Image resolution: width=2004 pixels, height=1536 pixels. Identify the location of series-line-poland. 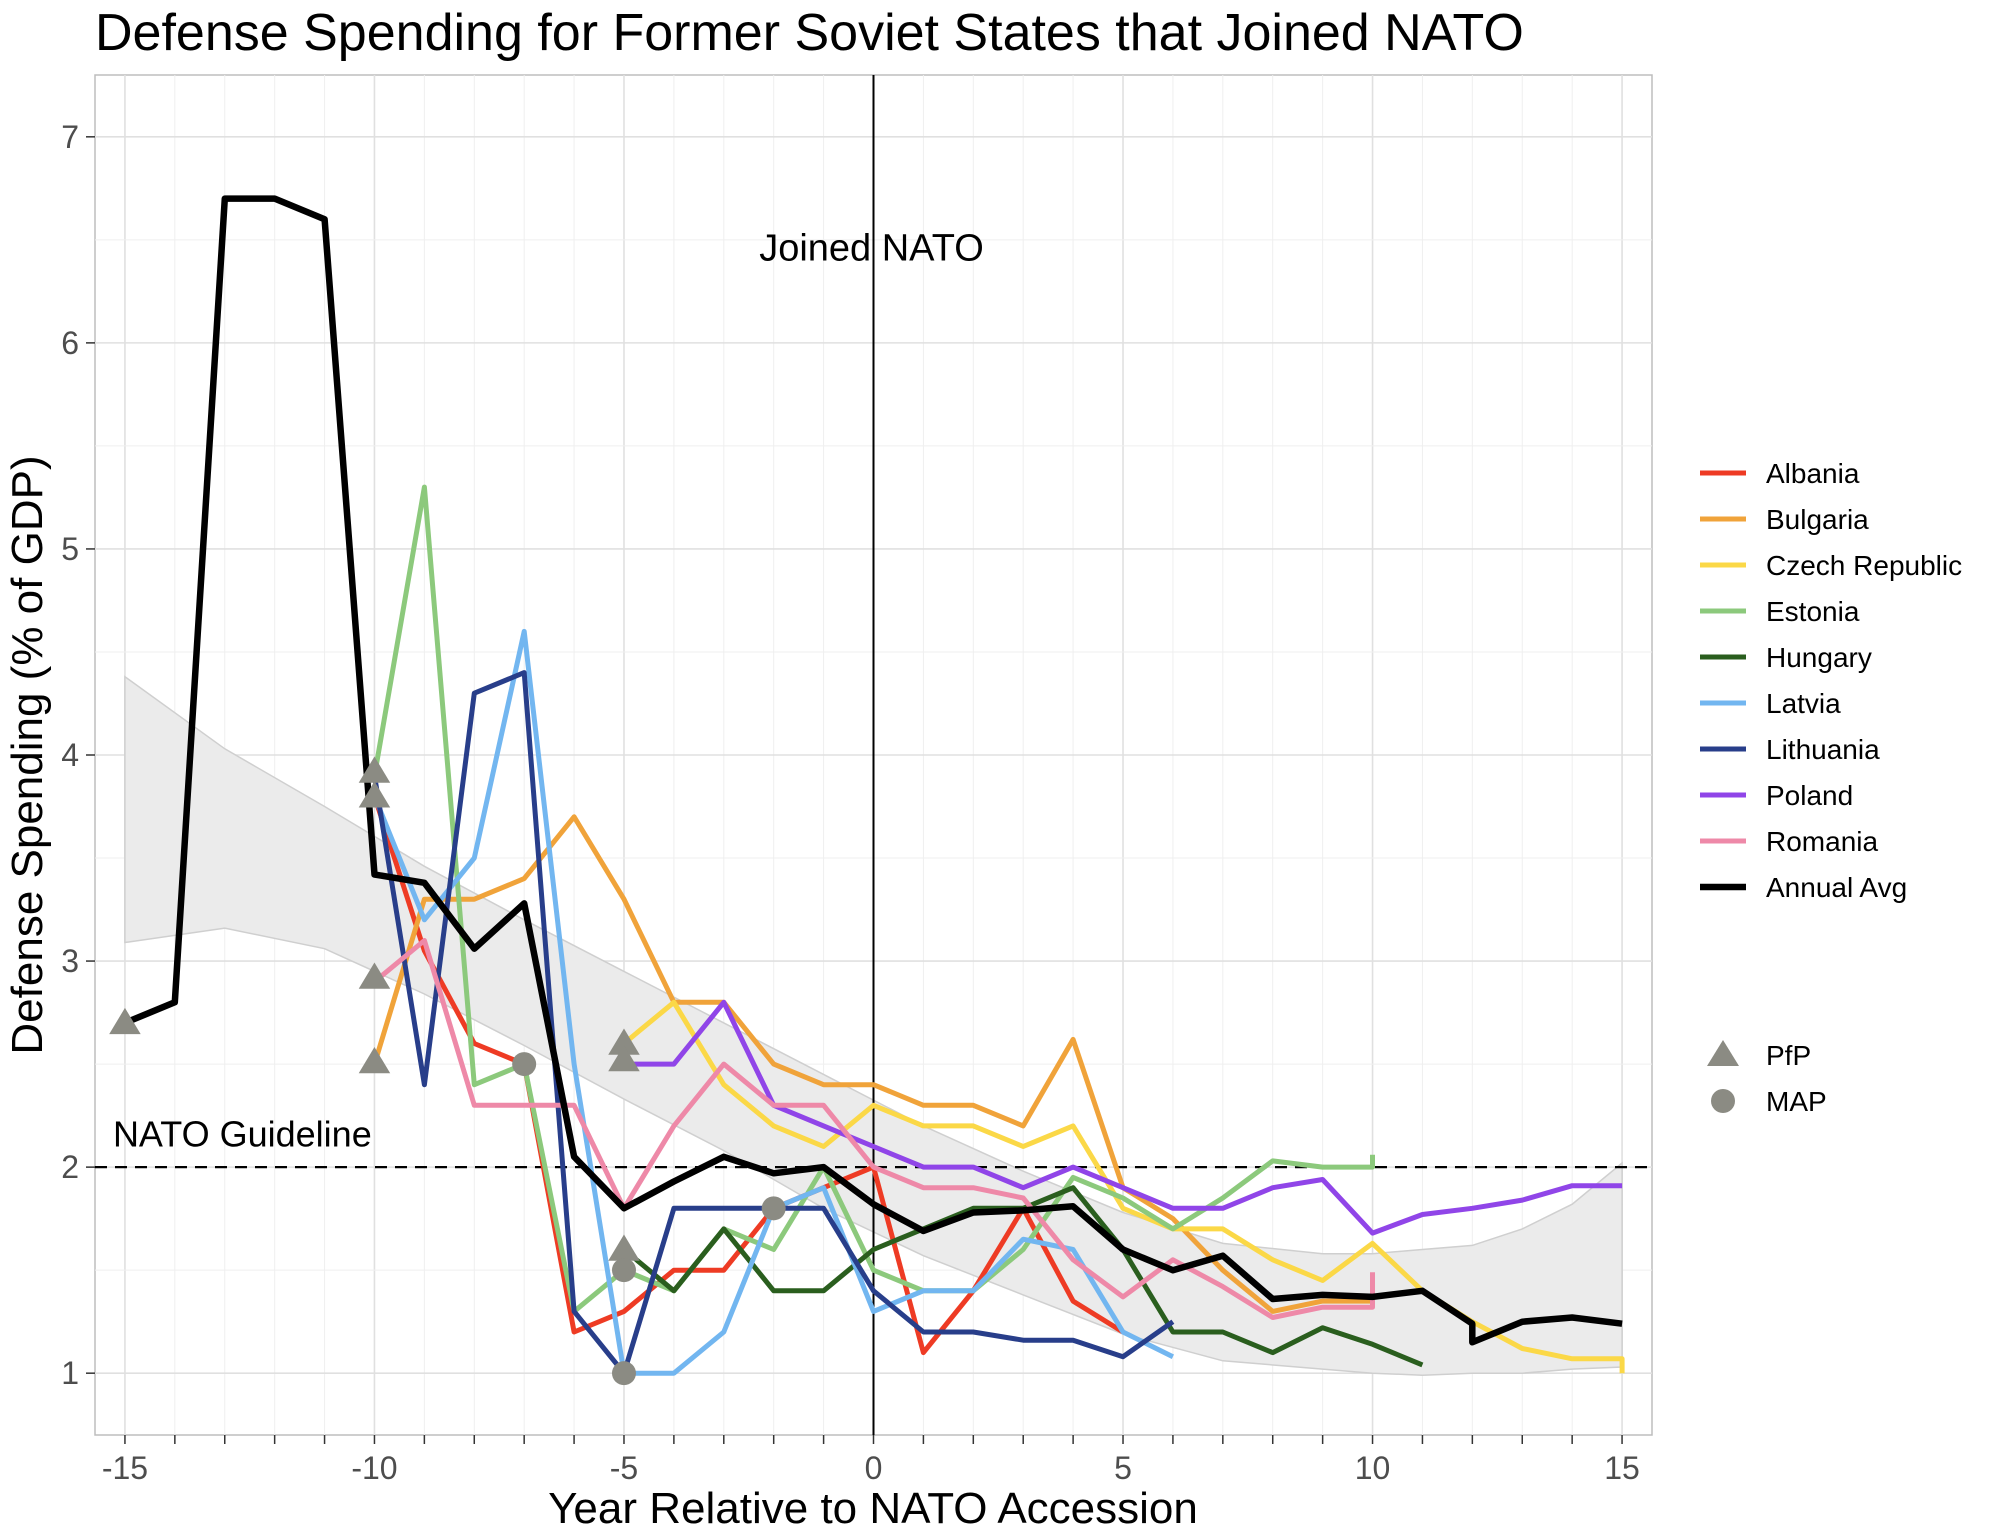
(1123, 1117).